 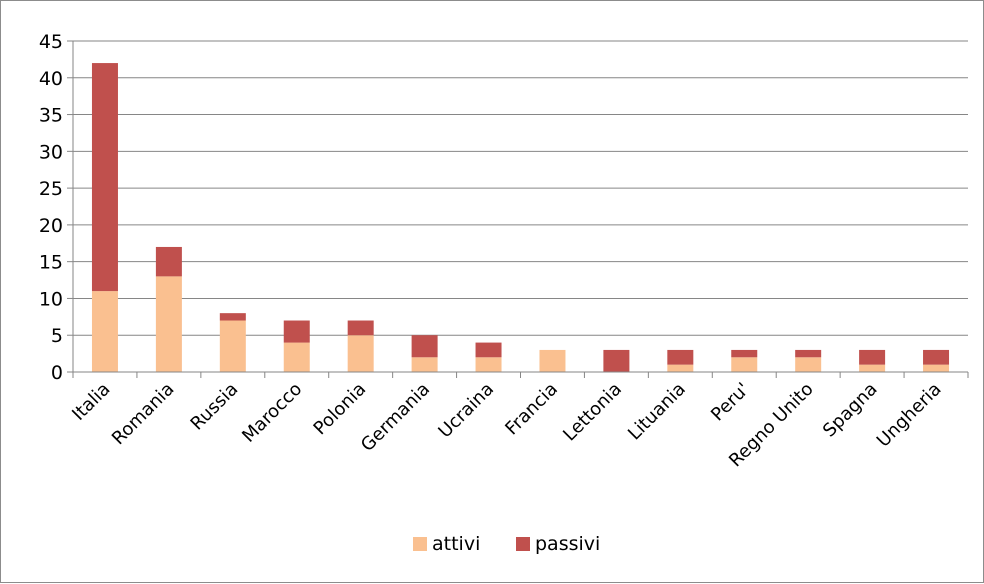 I want to click on x-tick-label-5: Germania, so click(x=395, y=417).